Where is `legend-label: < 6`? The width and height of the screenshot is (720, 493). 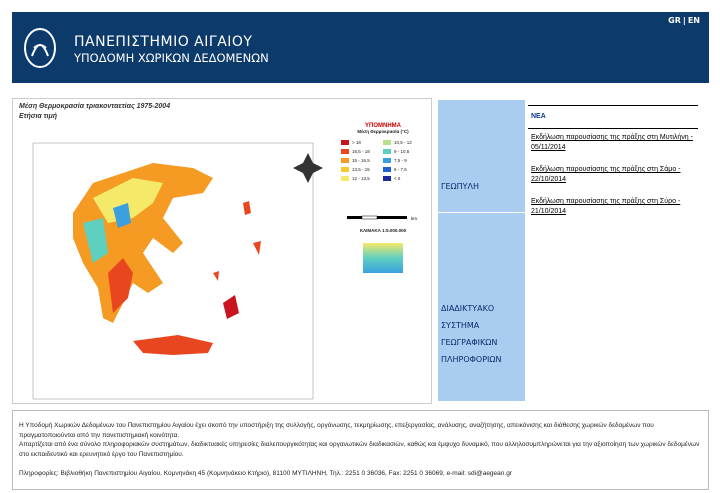 legend-label: < 6 is located at coordinates (397, 178).